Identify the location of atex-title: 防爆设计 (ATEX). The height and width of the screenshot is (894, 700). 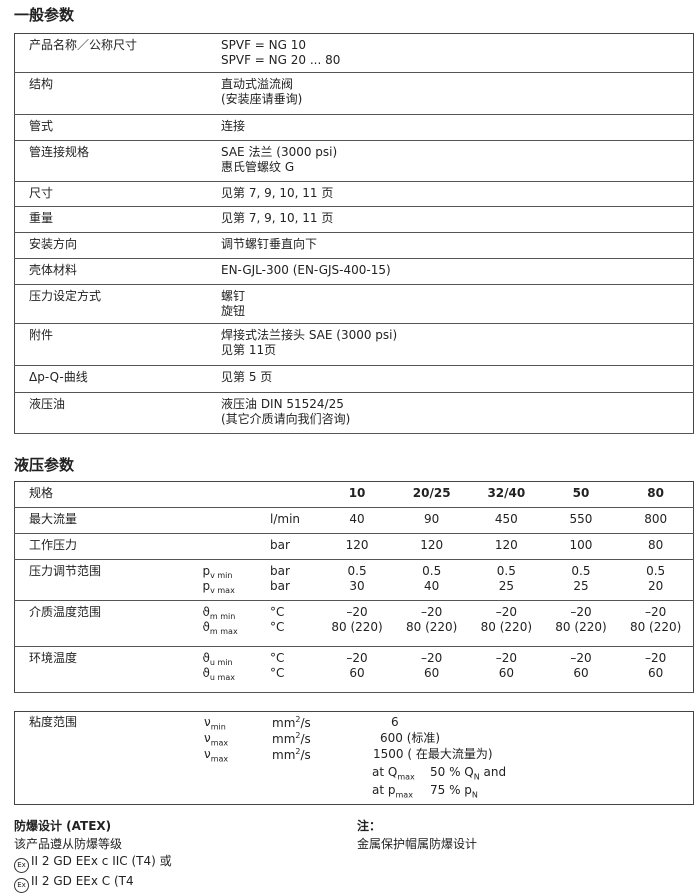
(63, 826).